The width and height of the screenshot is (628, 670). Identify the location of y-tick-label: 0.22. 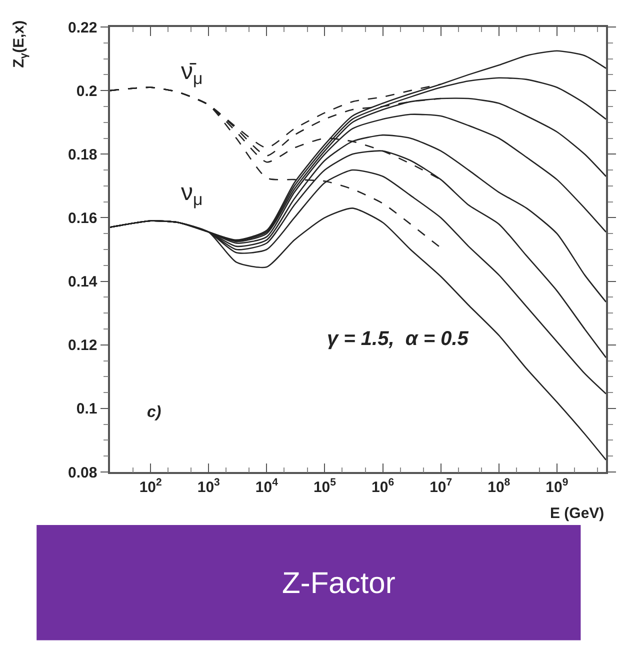
(83, 27).